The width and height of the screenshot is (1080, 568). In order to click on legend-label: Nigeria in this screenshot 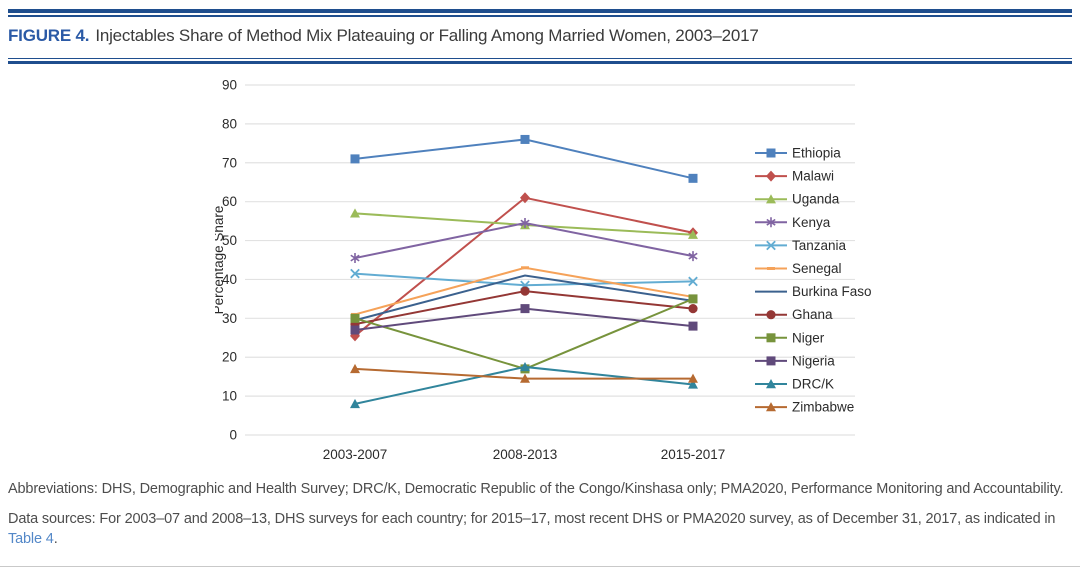, I will do `click(813, 360)`.